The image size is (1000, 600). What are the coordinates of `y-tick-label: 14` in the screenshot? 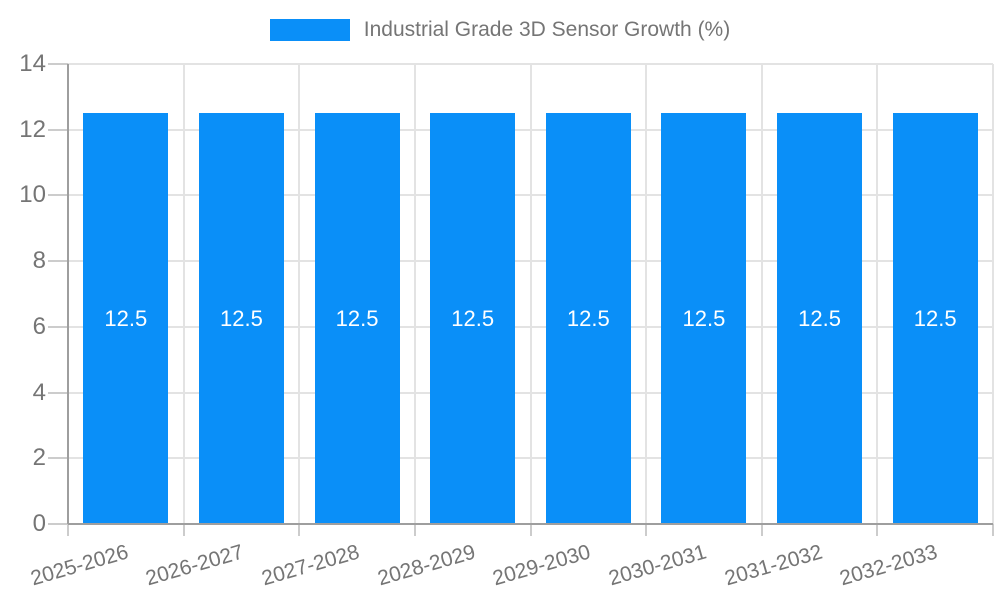 It's located at (32, 63).